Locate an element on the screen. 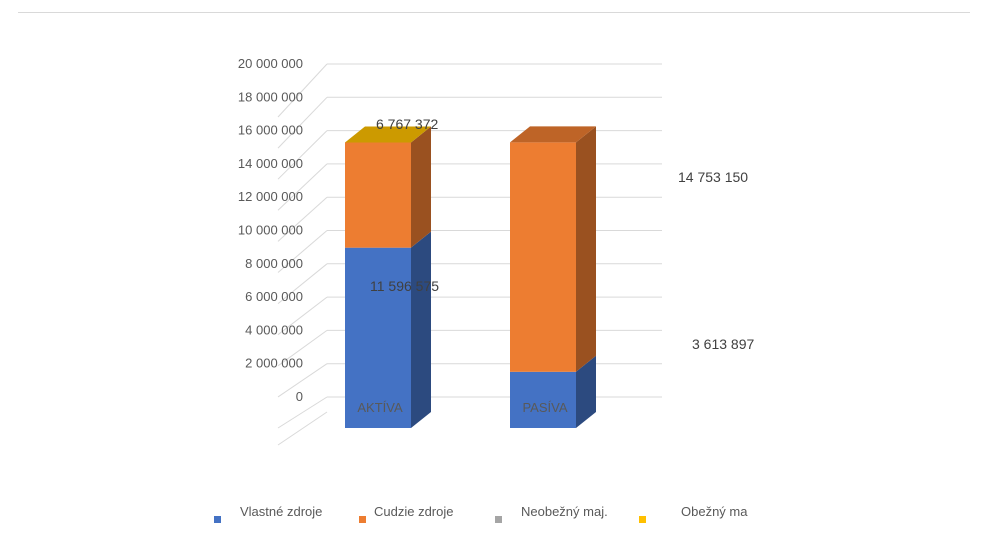 This screenshot has width=988, height=543. legend-label: Obežný ma is located at coordinates (714, 511).